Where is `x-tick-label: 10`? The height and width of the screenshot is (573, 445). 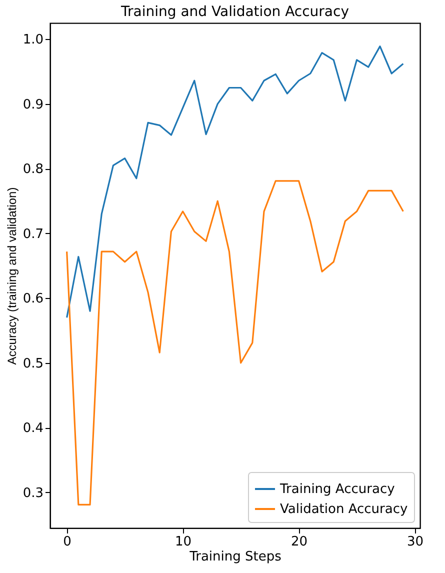
x-tick-label: 10 is located at coordinates (183, 542).